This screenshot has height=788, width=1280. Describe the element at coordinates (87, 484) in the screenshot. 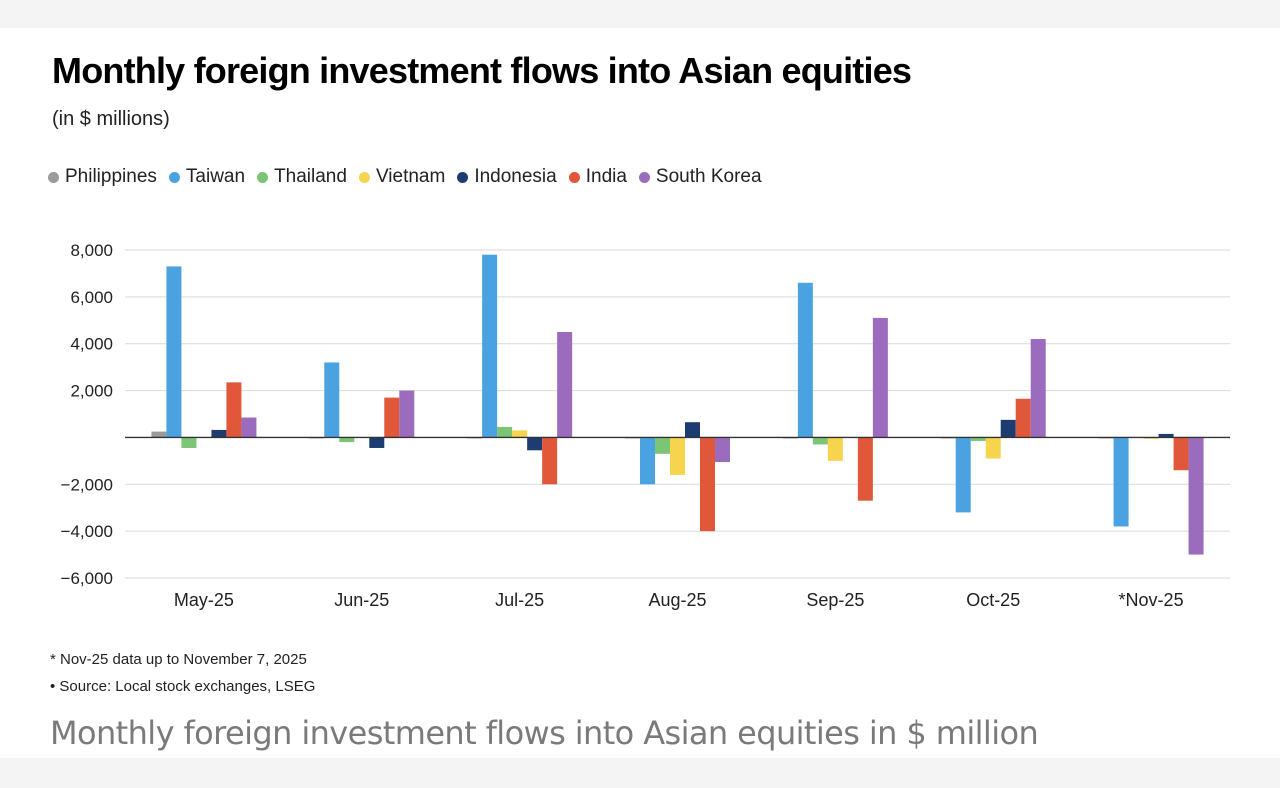

I see `y-tick-label: −2,000` at that location.